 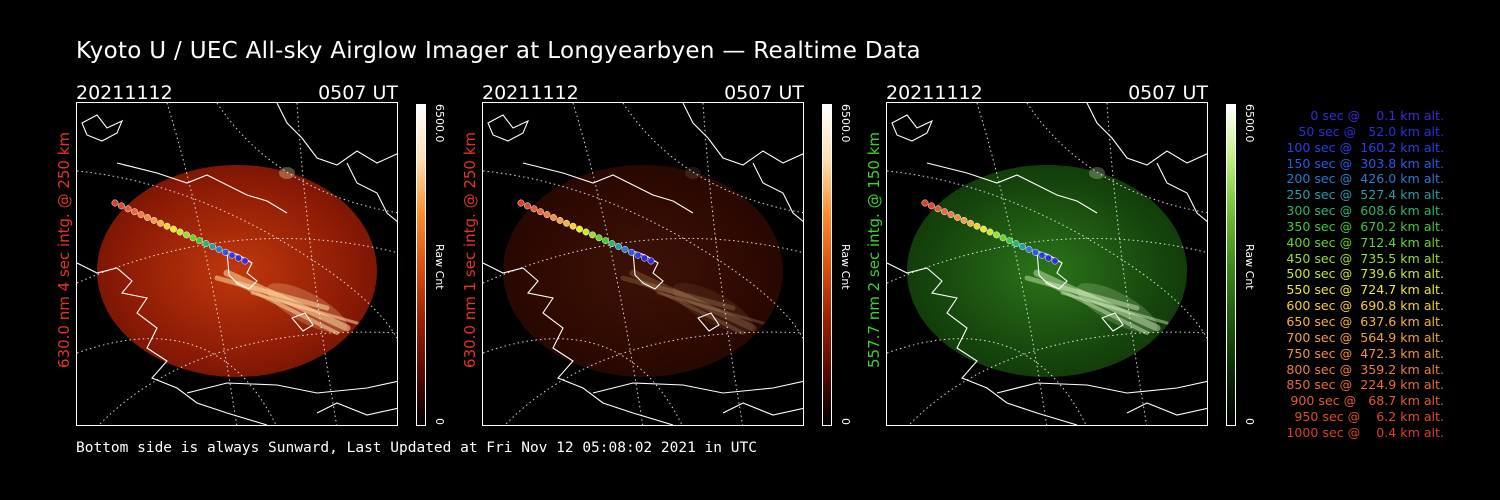 I want to click on trajectory-legend-row: 50 sec @ 52.0 km alt., so click(x=1367, y=131).